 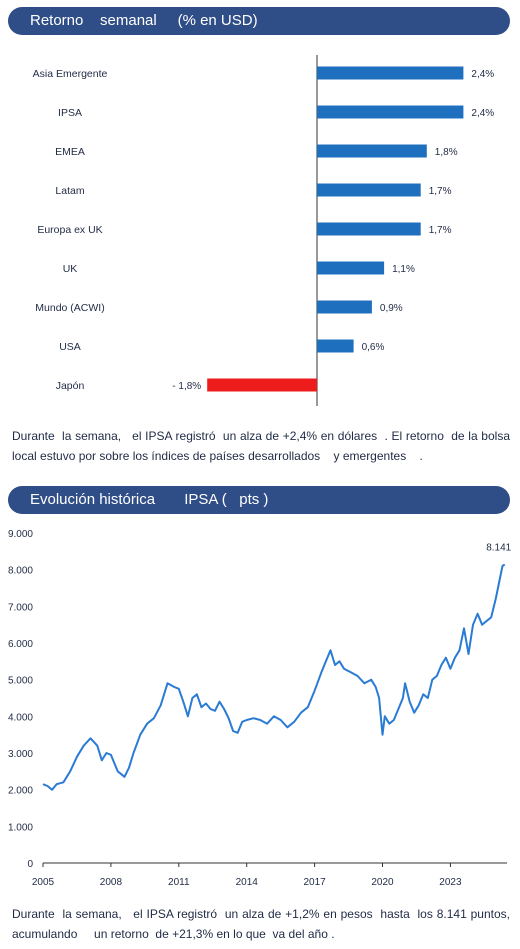 What do you see at coordinates (69, 308) in the screenshot?
I see `bar-category-label: Mundo (ACWI)` at bounding box center [69, 308].